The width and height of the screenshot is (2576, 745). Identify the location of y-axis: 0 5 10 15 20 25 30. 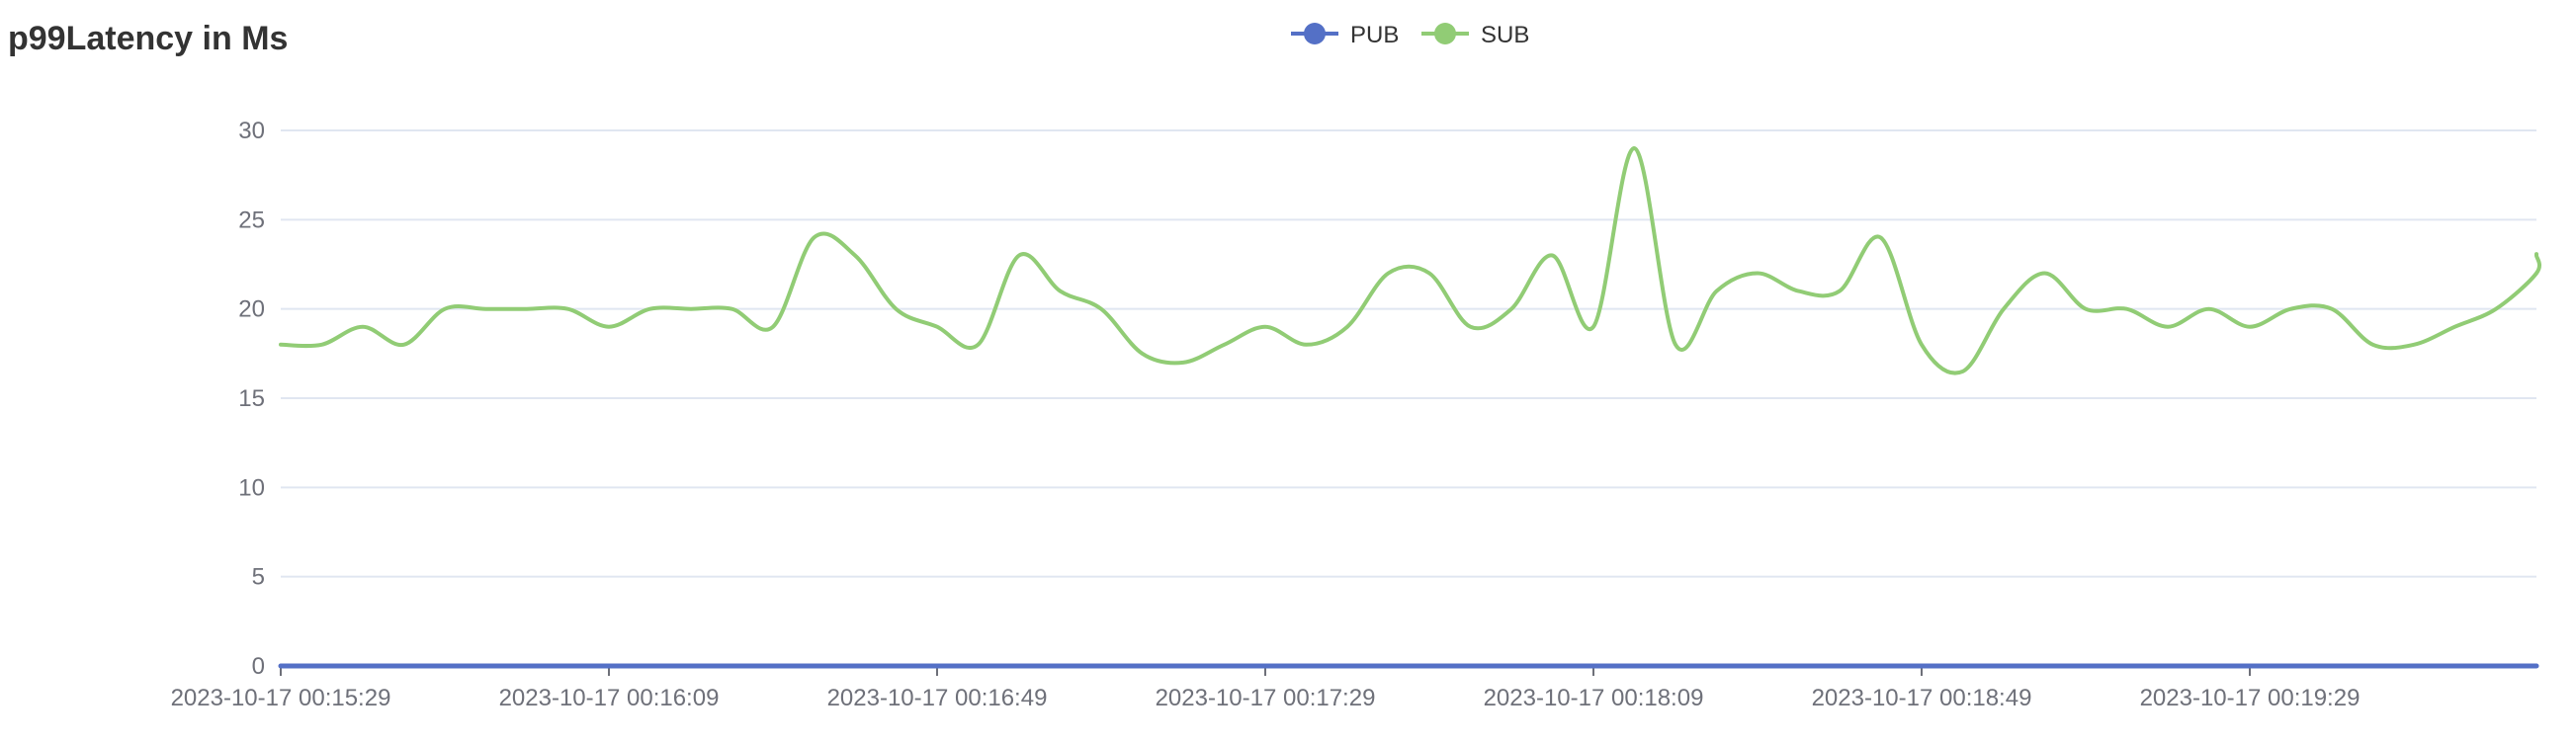
(251, 399).